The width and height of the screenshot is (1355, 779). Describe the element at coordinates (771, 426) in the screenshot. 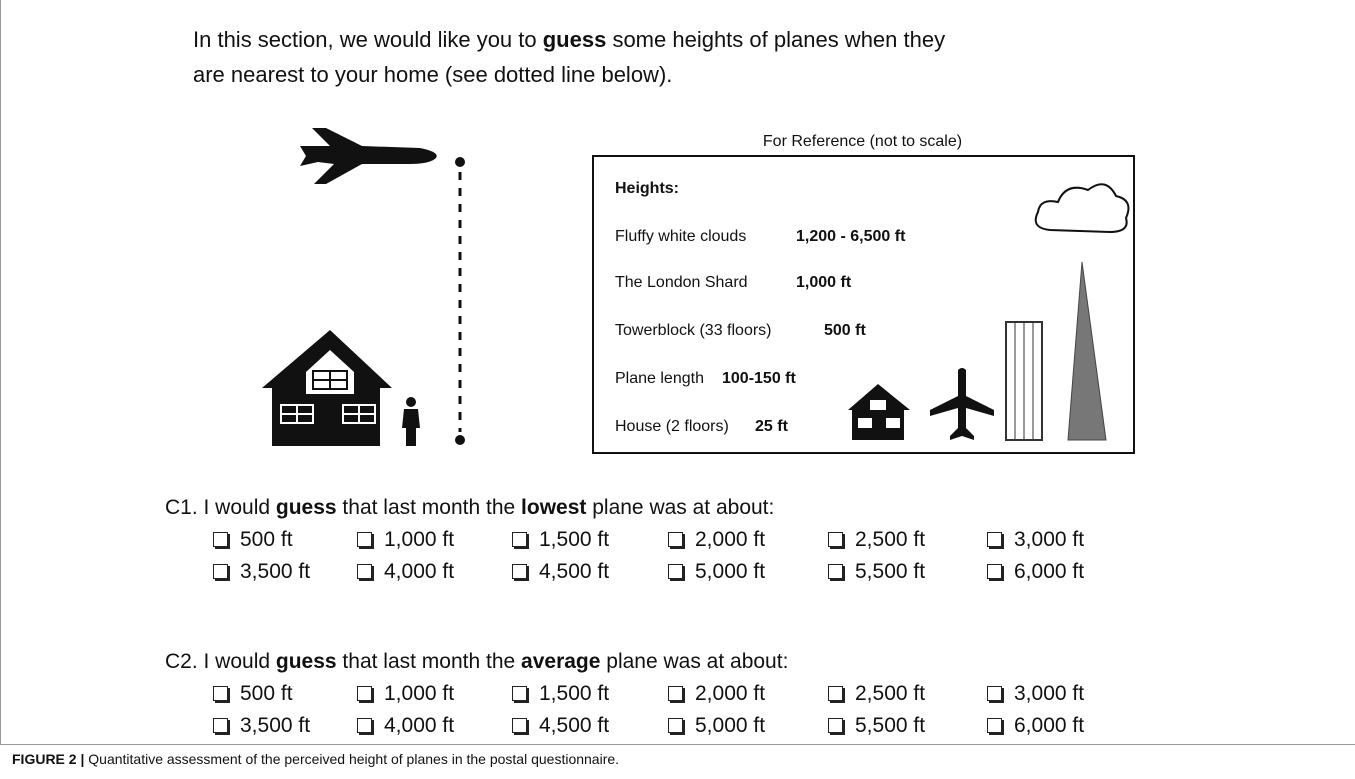

I see `reference-value: 25 ft` at that location.